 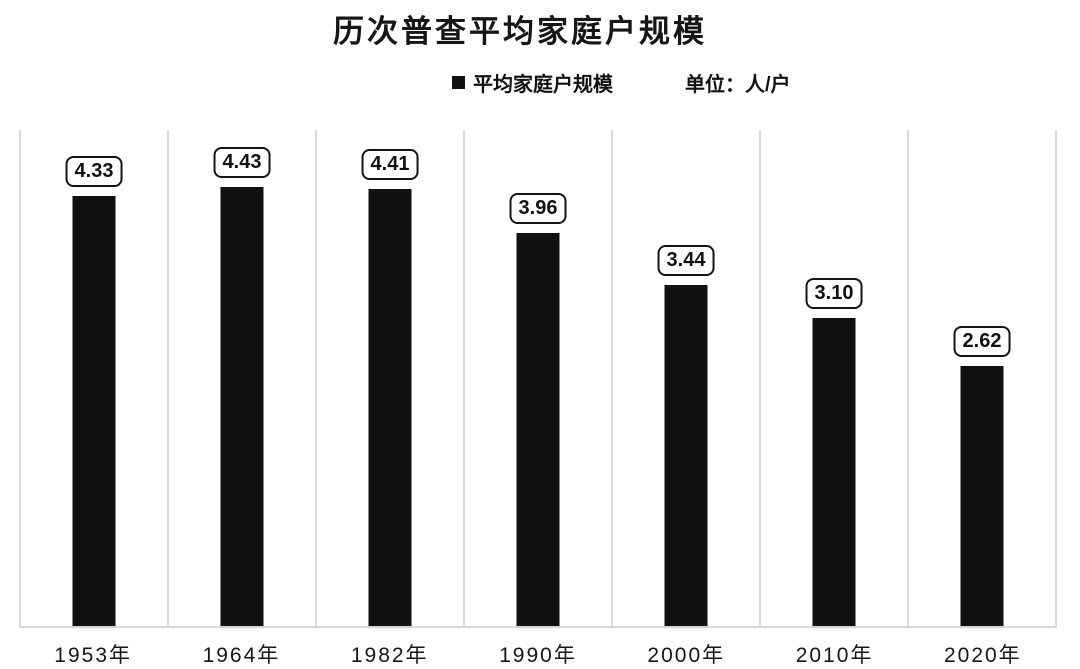 What do you see at coordinates (538, 208) in the screenshot?
I see `bar-value-label: 3.96` at bounding box center [538, 208].